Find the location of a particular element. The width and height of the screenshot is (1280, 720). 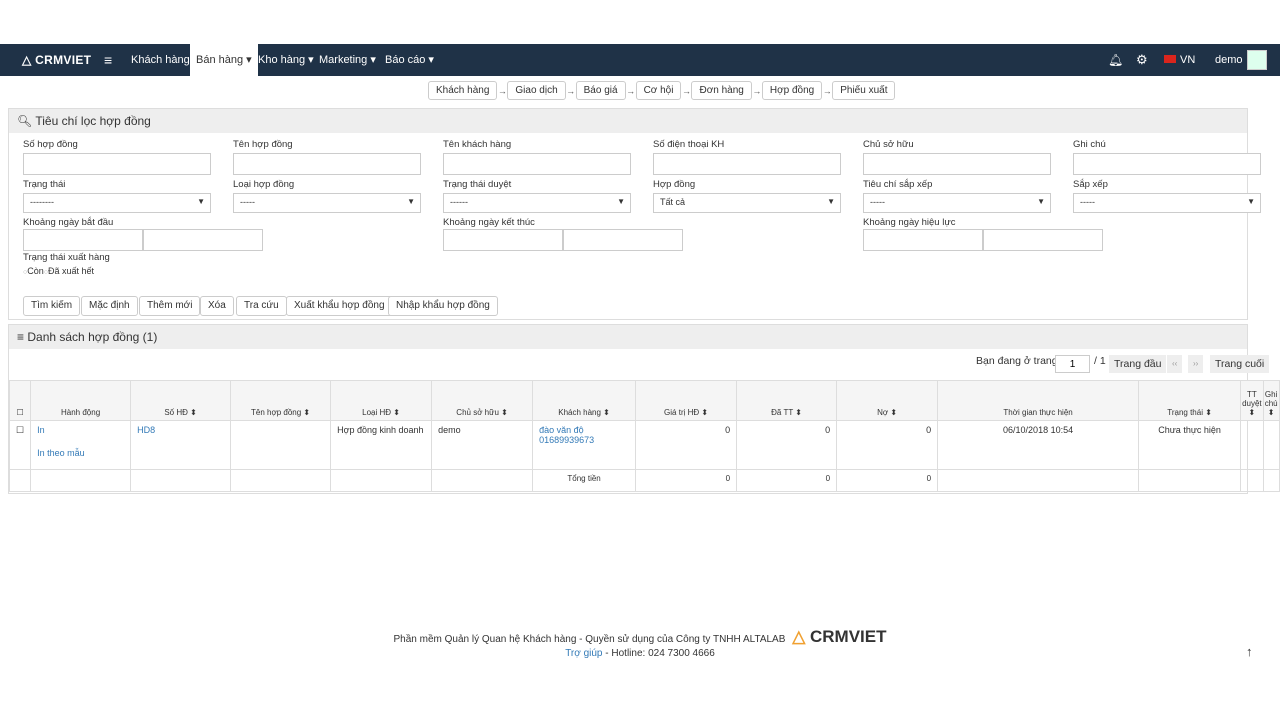

nav-ban-hang: Bán hàng ▾ is located at coordinates (224, 60).